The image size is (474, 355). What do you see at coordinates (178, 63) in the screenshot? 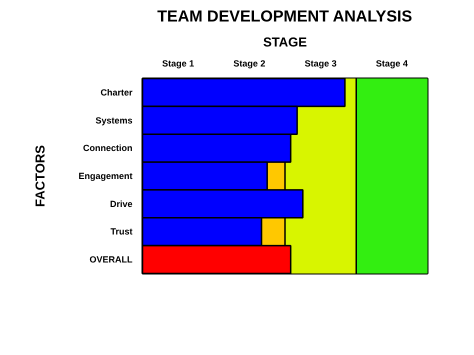
I see `text: Stage 1` at bounding box center [178, 63].